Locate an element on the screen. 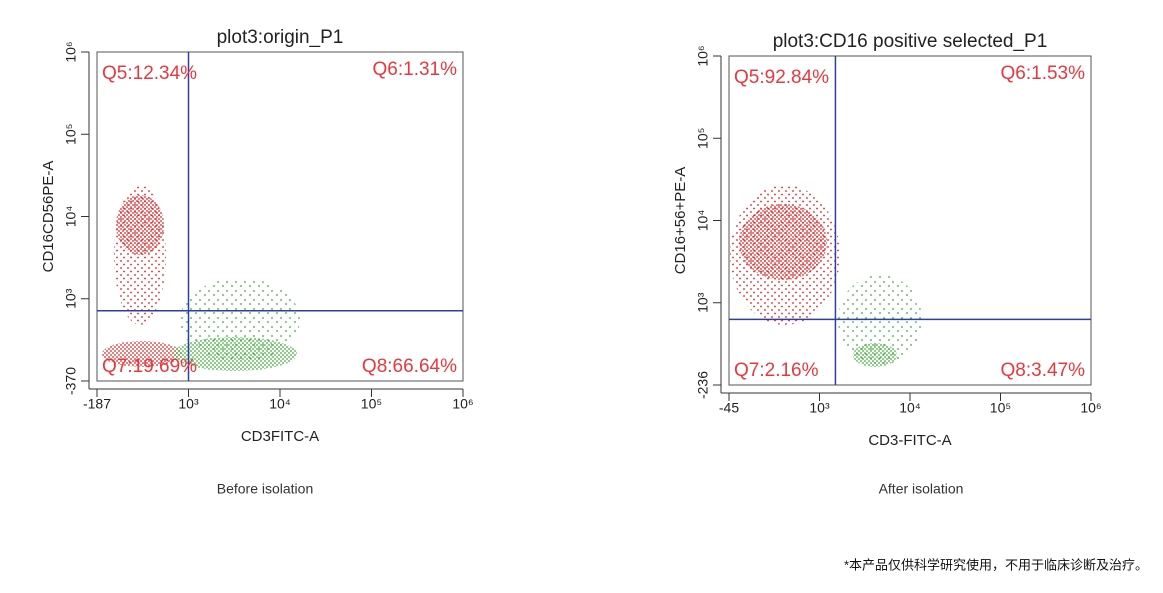 Image resolution: width=1163 pixels, height=593 pixels. quadrant-label: Q5:12.34% is located at coordinates (149, 73).